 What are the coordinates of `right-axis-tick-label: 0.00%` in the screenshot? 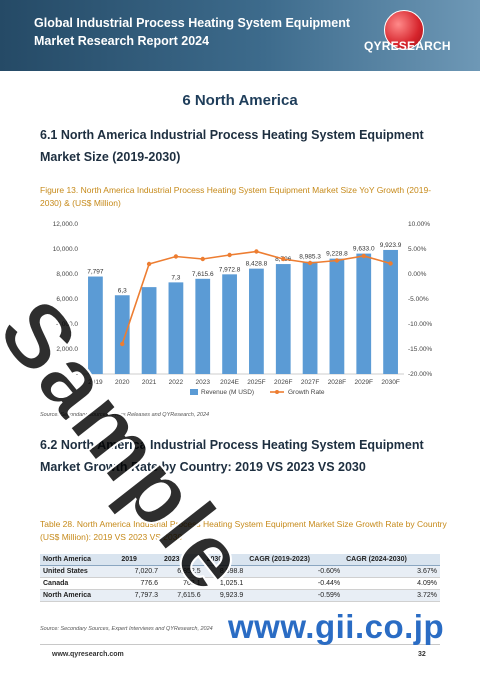 It's located at (417, 274).